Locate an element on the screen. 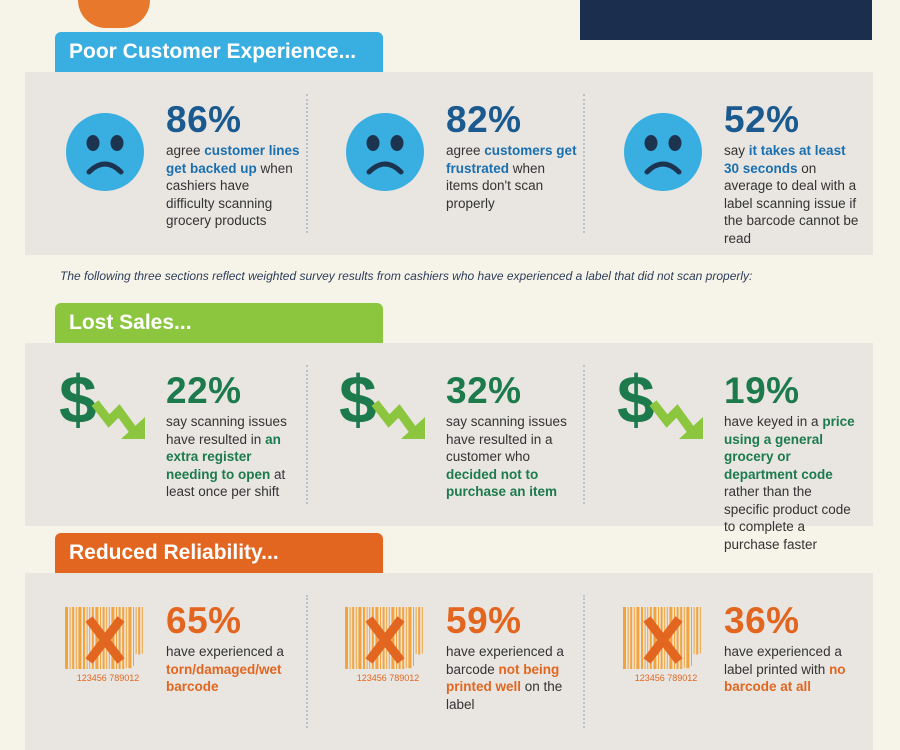 The image size is (900, 750). stat-percentage: 22% is located at coordinates (204, 390).